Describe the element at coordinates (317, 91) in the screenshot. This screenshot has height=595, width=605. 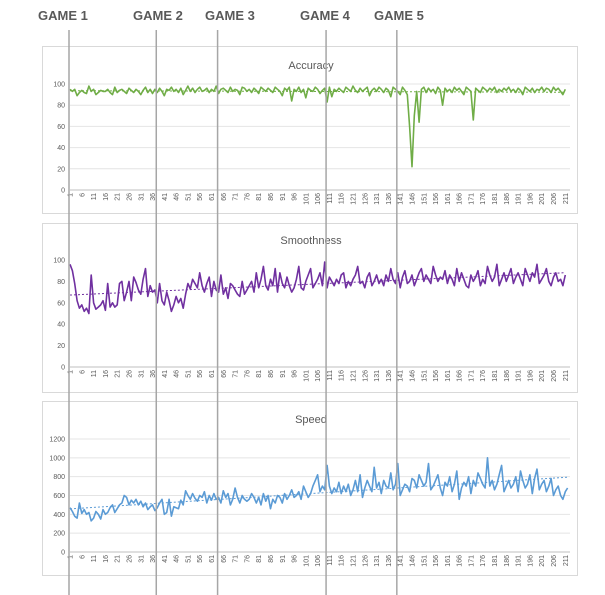
I see `accuracy-trendline` at that location.